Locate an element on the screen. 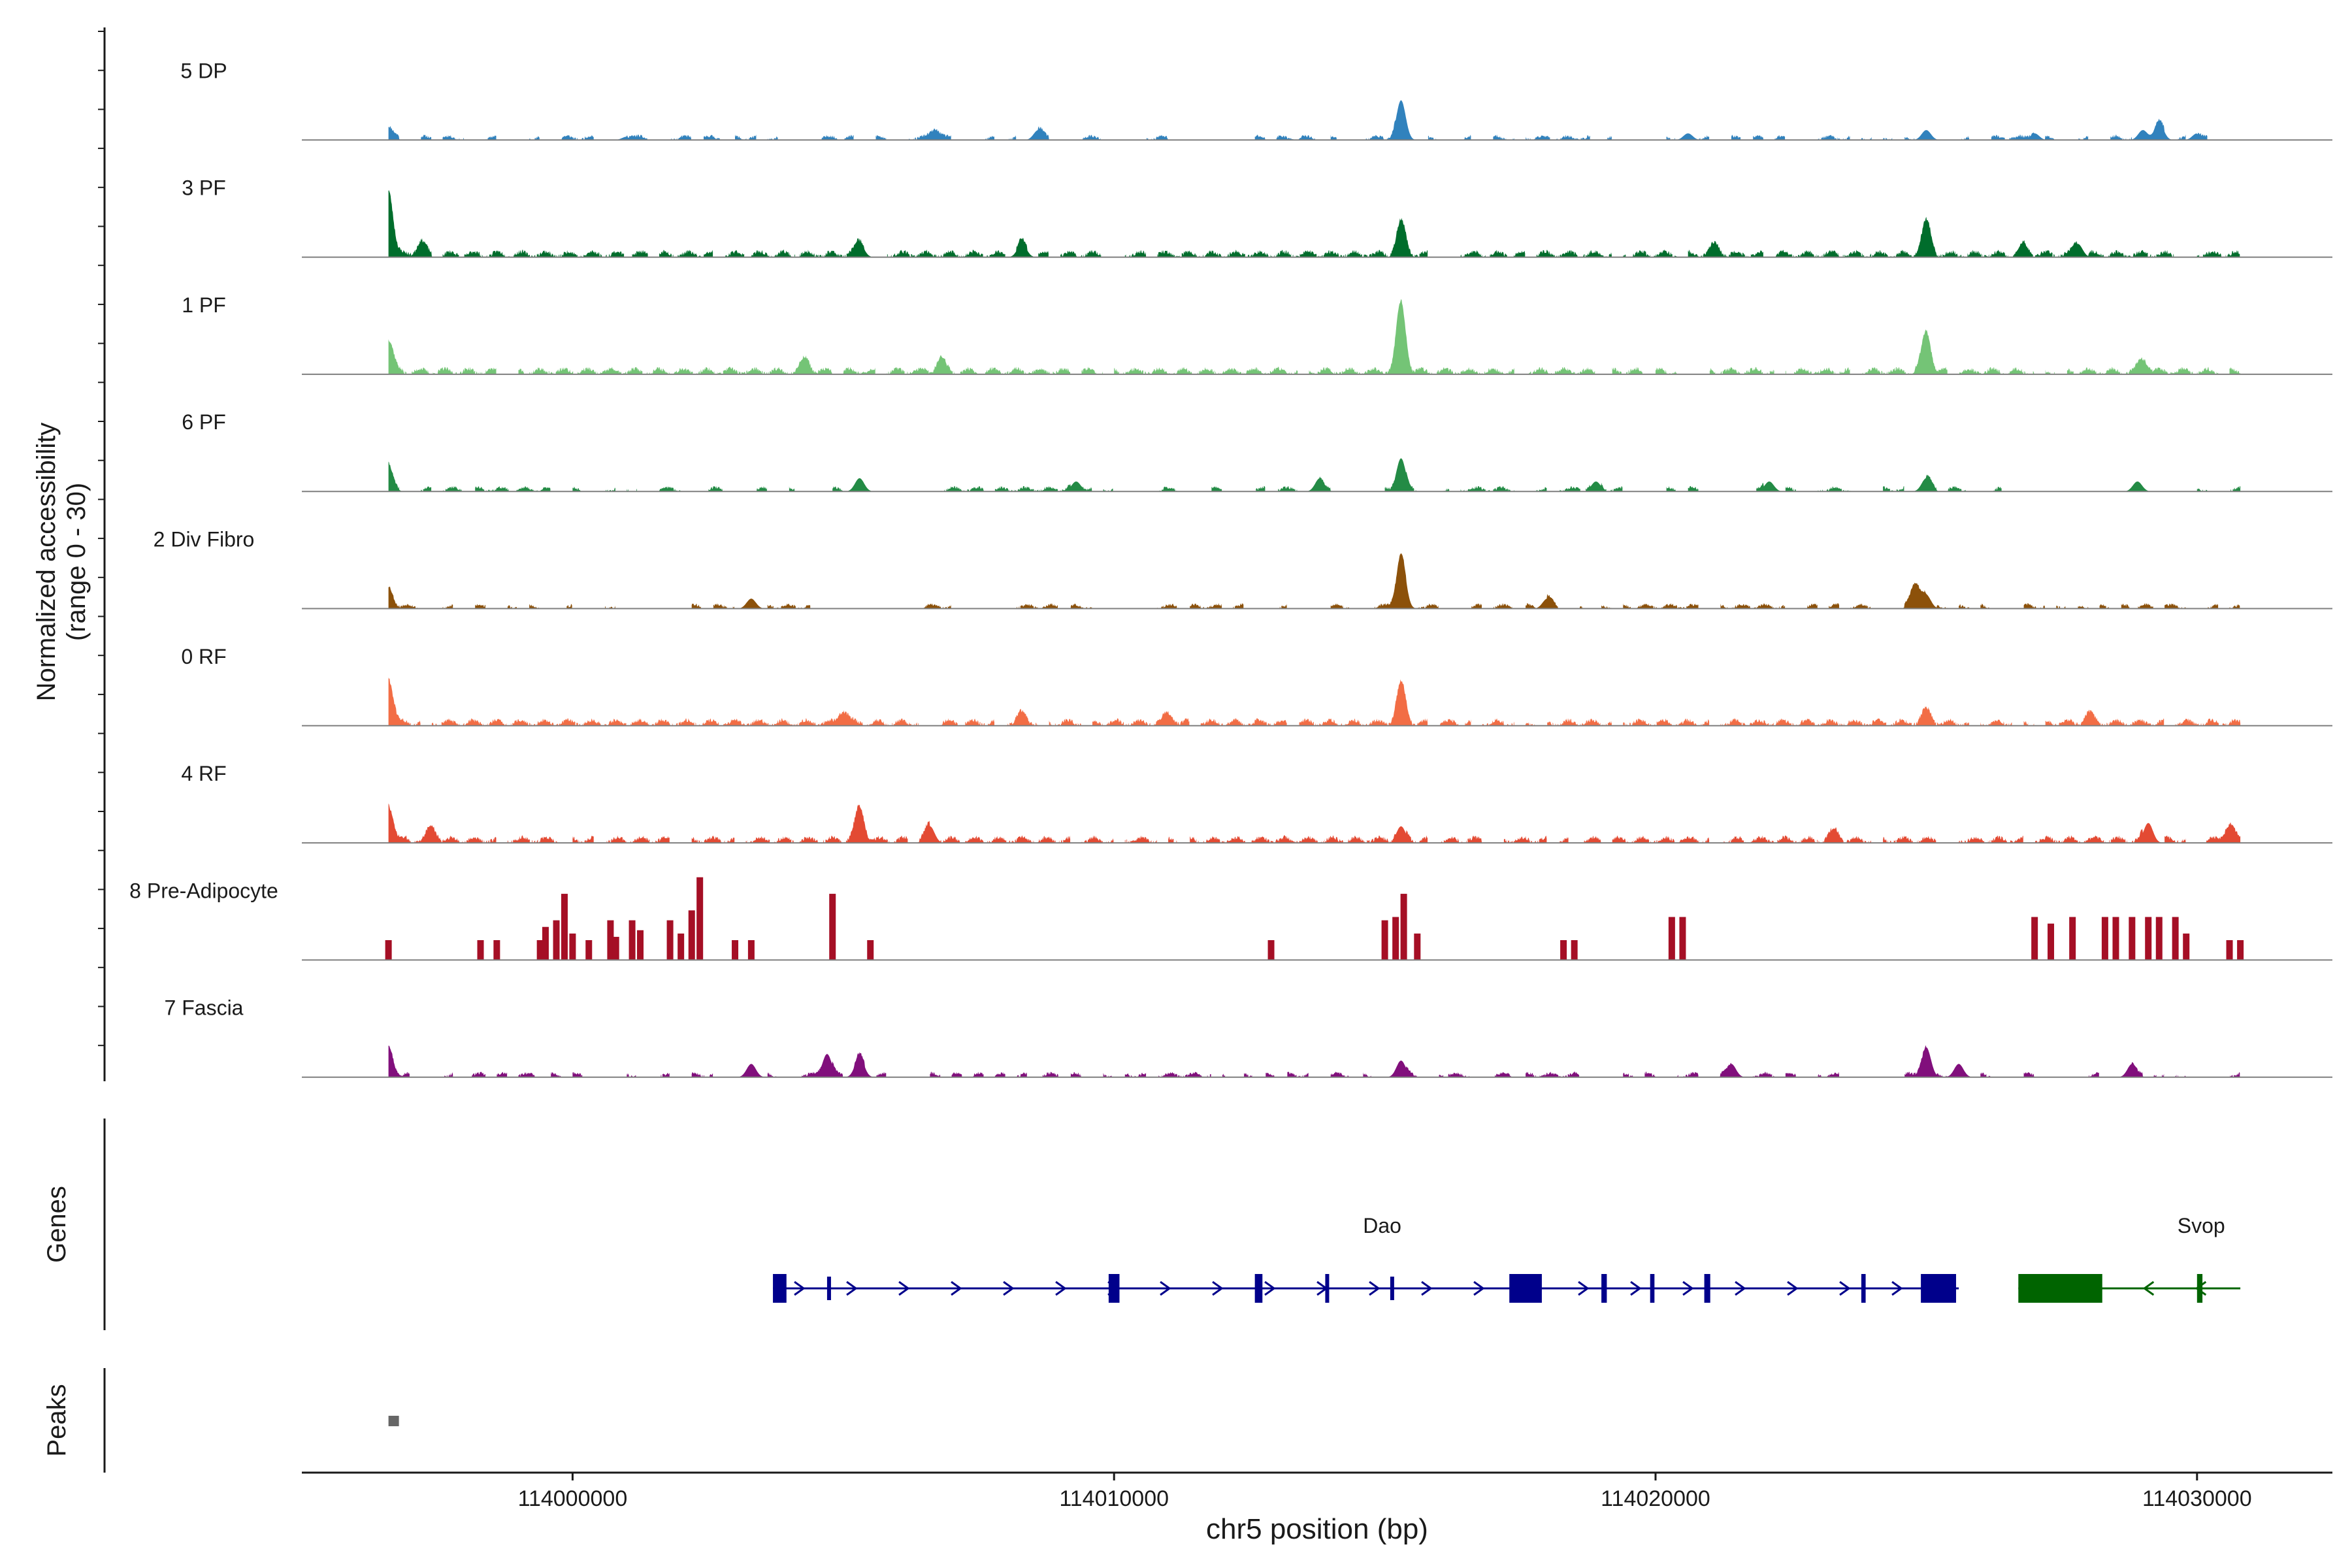  x-tick-label: 114030000 is located at coordinates (2197, 1498).